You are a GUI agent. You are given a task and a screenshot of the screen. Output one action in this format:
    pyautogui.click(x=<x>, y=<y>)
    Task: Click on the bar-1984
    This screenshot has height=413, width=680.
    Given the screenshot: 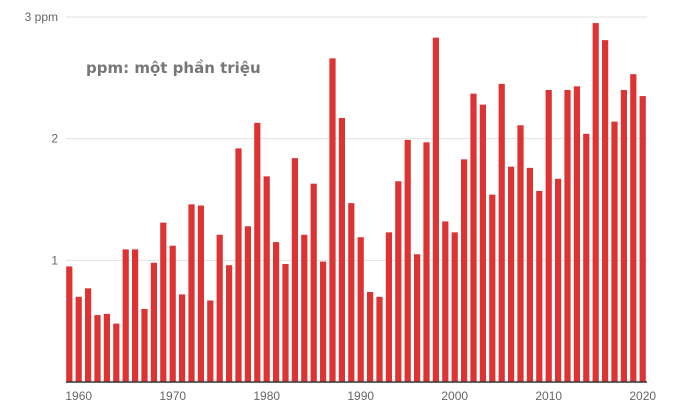 What is the action you would take?
    pyautogui.click(x=304, y=308)
    